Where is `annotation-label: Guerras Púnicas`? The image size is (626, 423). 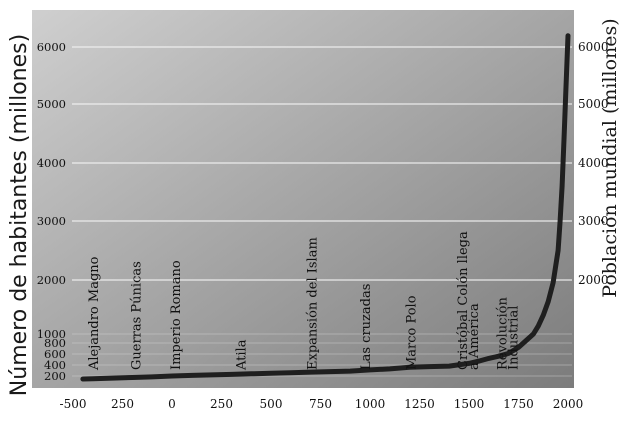 annotation-label: Guerras Púnicas is located at coordinates (136, 315).